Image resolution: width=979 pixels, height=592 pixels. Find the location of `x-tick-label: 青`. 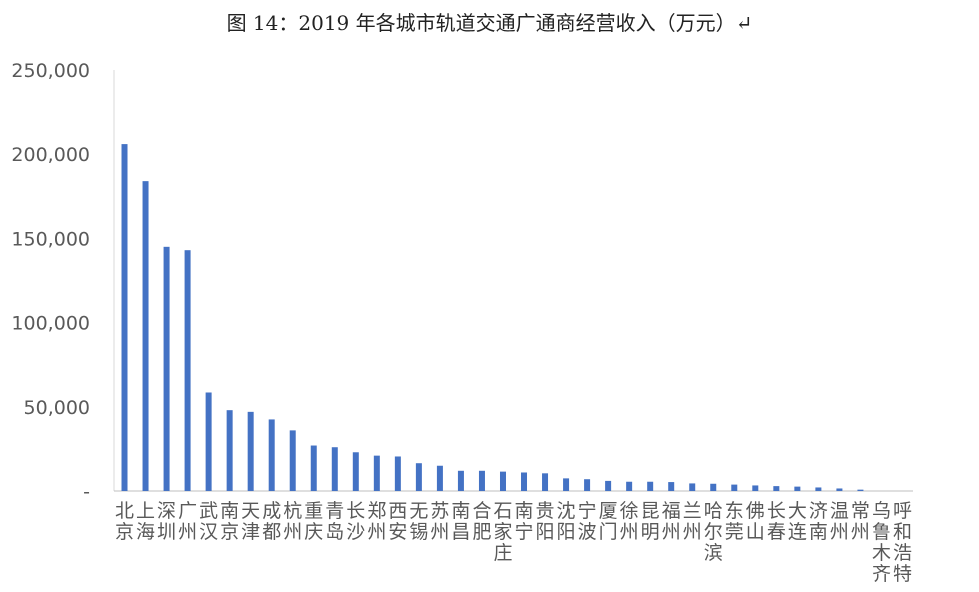

x-tick-label: 青 is located at coordinates (334, 511).